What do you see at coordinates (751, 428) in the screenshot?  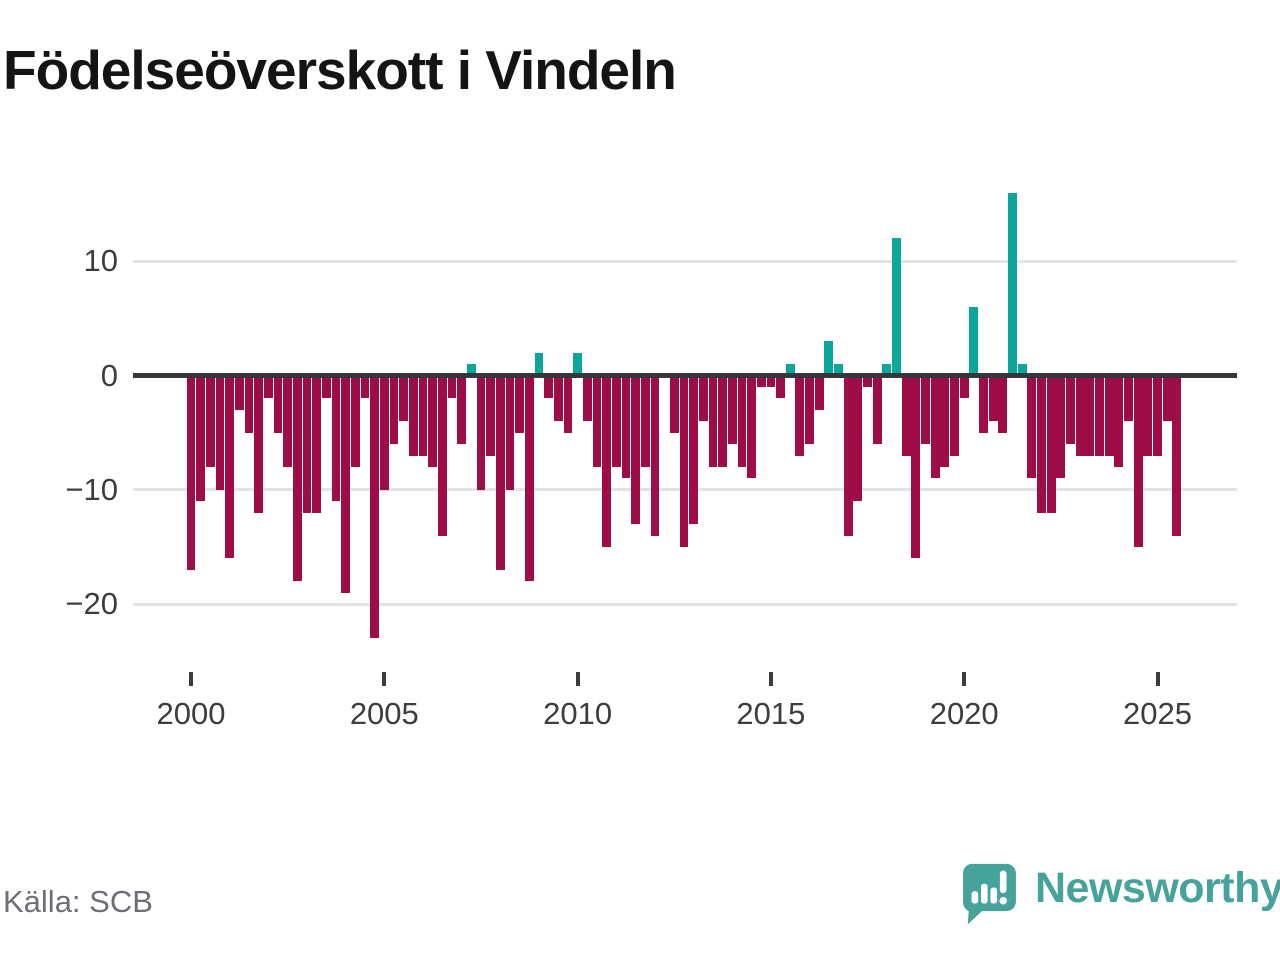 I see `bar-2014-q3` at bounding box center [751, 428].